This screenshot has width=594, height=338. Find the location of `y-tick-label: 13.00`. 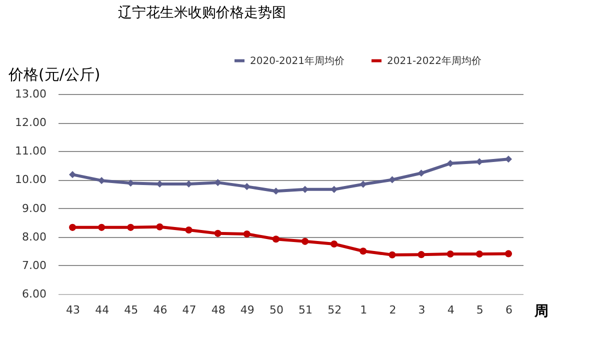

y-tick-label: 13.00 is located at coordinates (30, 94).